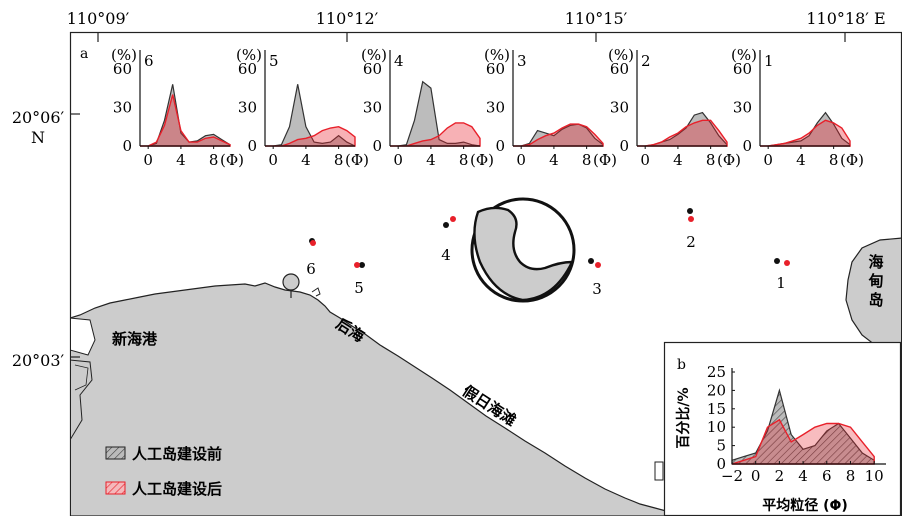 The width and height of the screenshot is (902, 520). I want to click on xtick-1-1: 4, so click(801, 160).